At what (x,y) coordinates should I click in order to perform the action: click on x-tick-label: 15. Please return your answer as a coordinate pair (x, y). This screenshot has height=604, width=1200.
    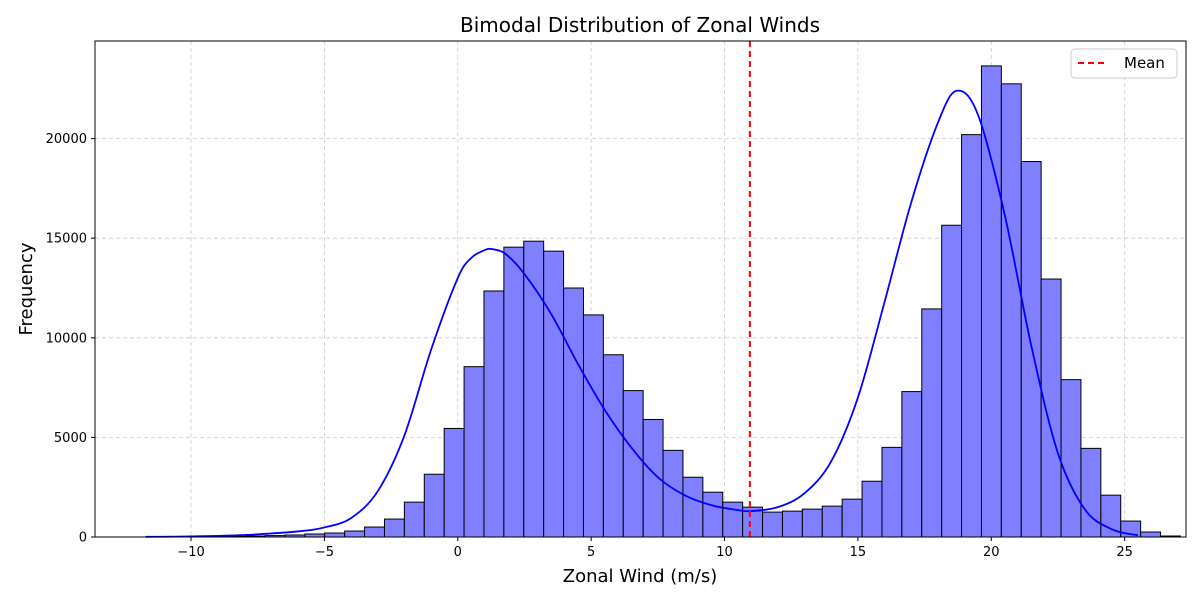
    Looking at the image, I should click on (858, 552).